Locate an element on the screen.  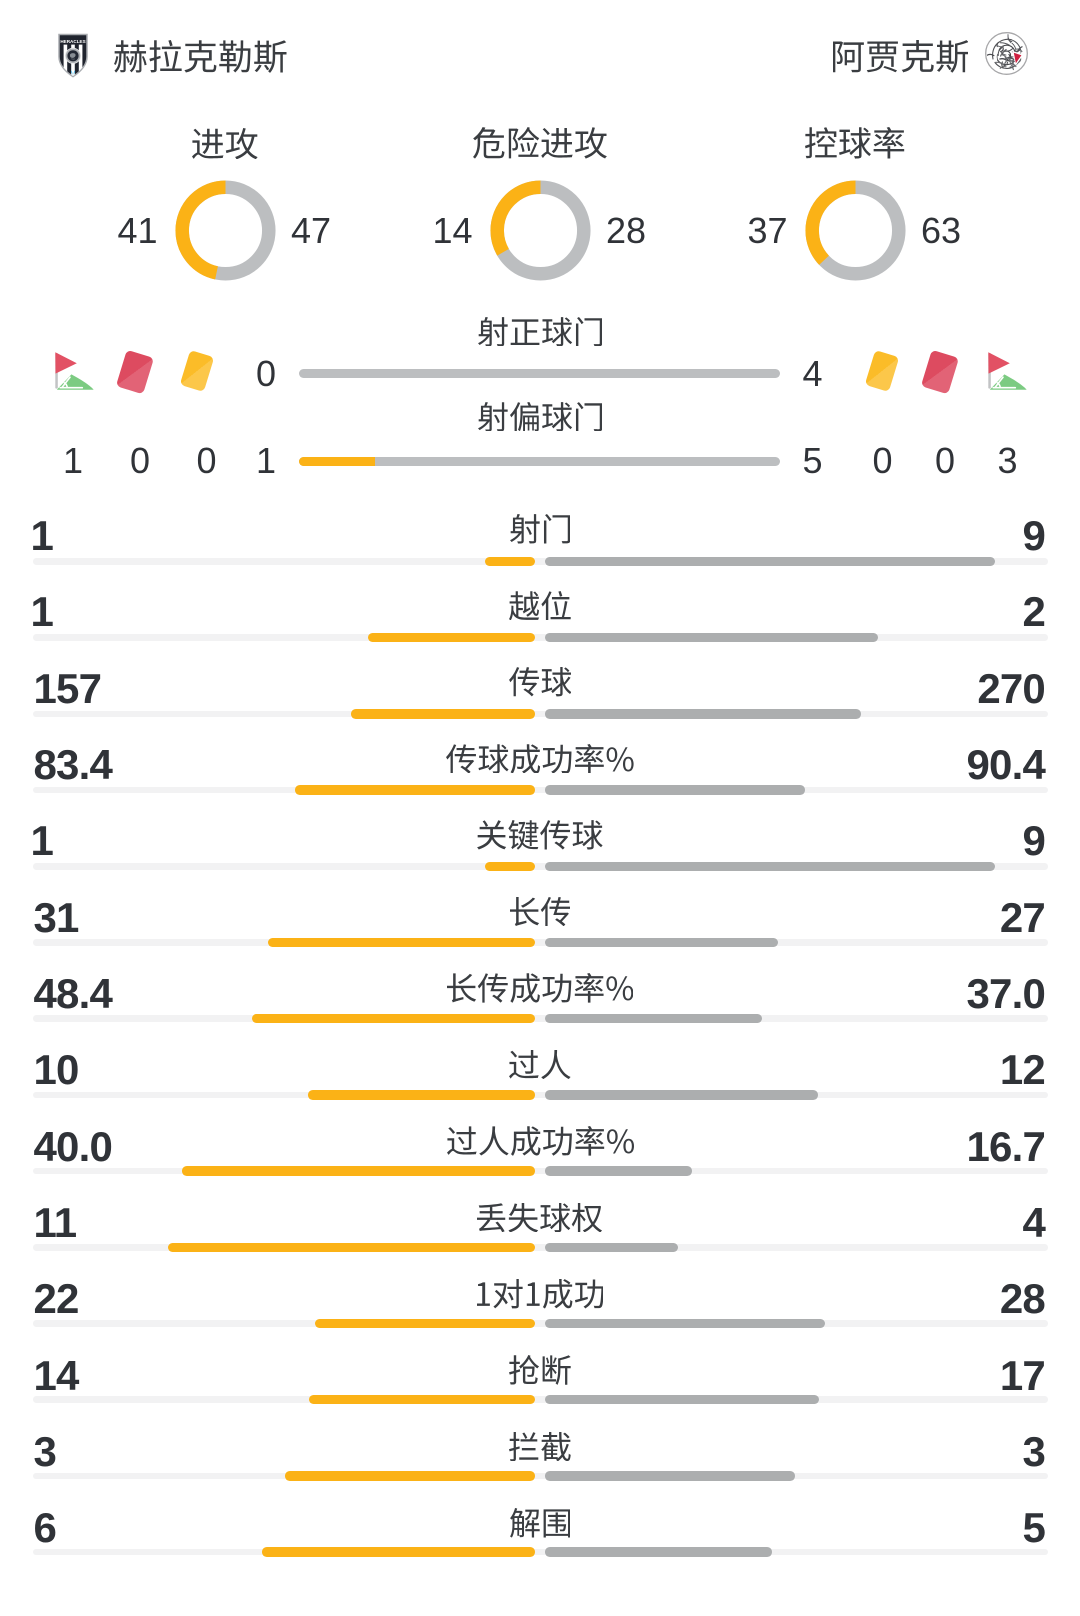
svg-text: HERACLES is located at coordinates (72, 40).